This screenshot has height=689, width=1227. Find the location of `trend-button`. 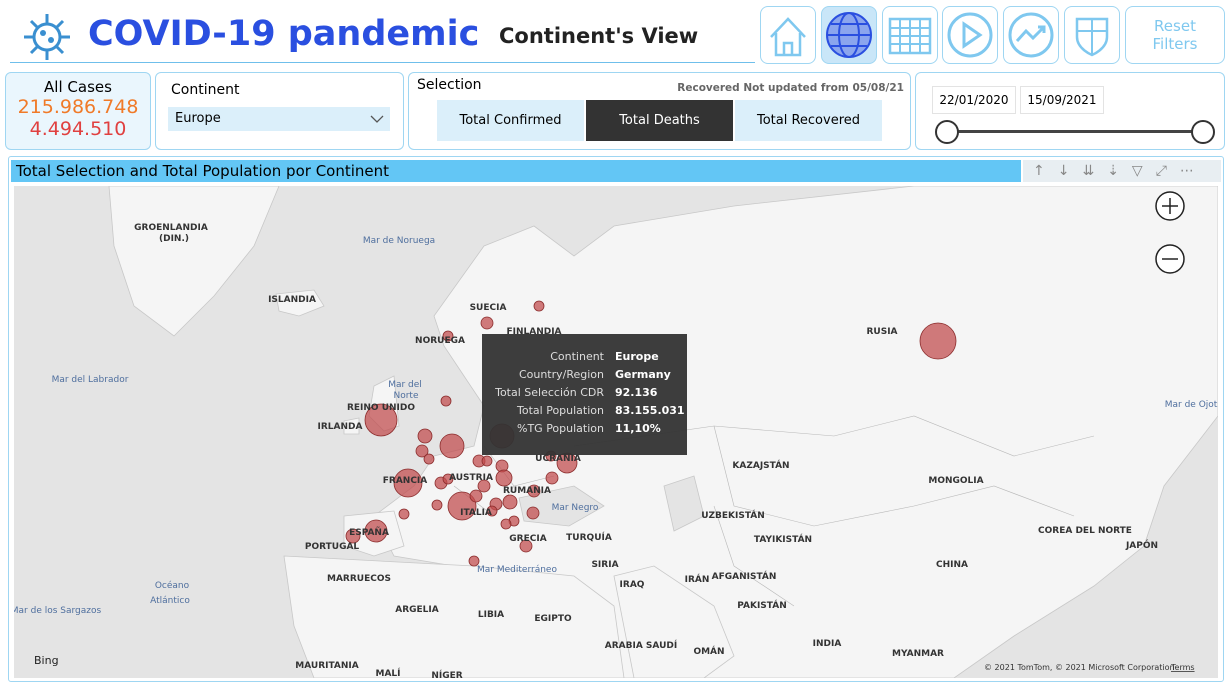

trend-button is located at coordinates (1031, 35).